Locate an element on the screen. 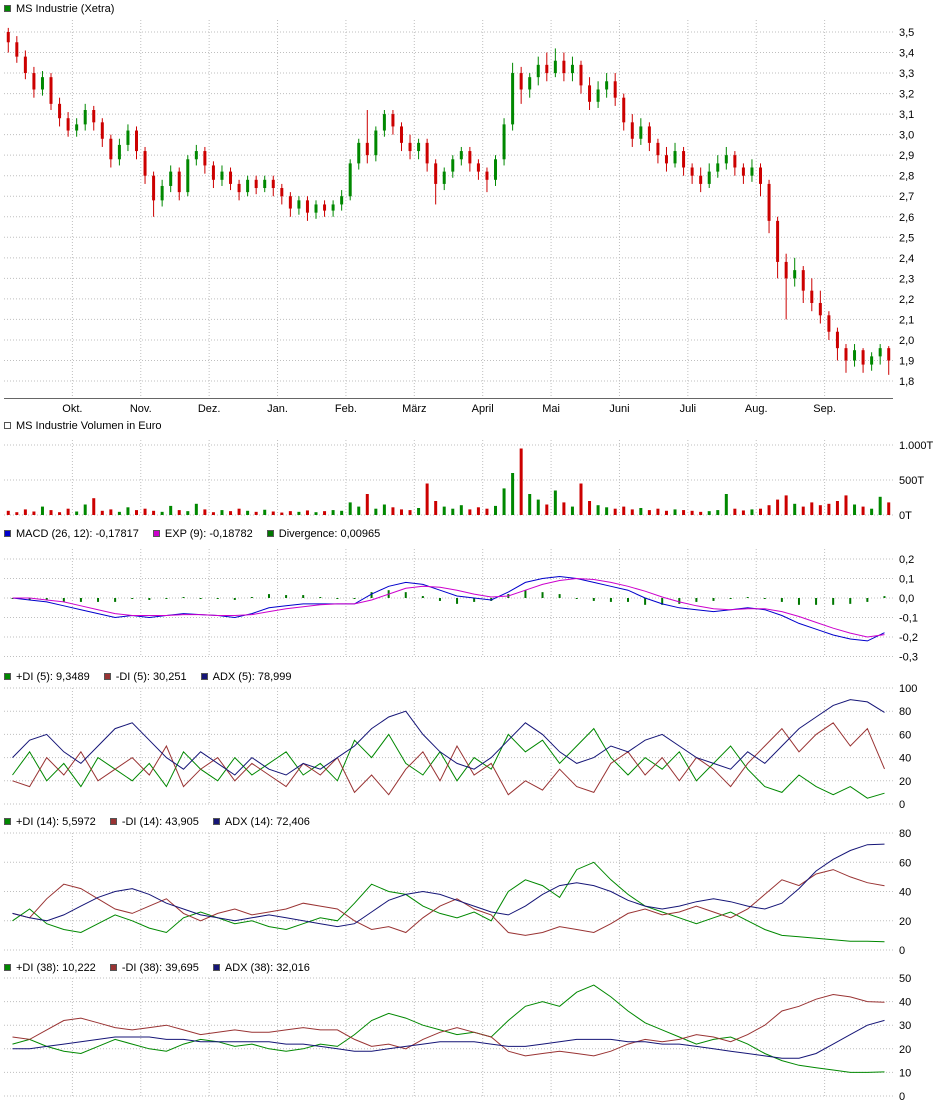 This screenshot has width=940, height=1102. svg-text: 0,1 is located at coordinates (906, 580).